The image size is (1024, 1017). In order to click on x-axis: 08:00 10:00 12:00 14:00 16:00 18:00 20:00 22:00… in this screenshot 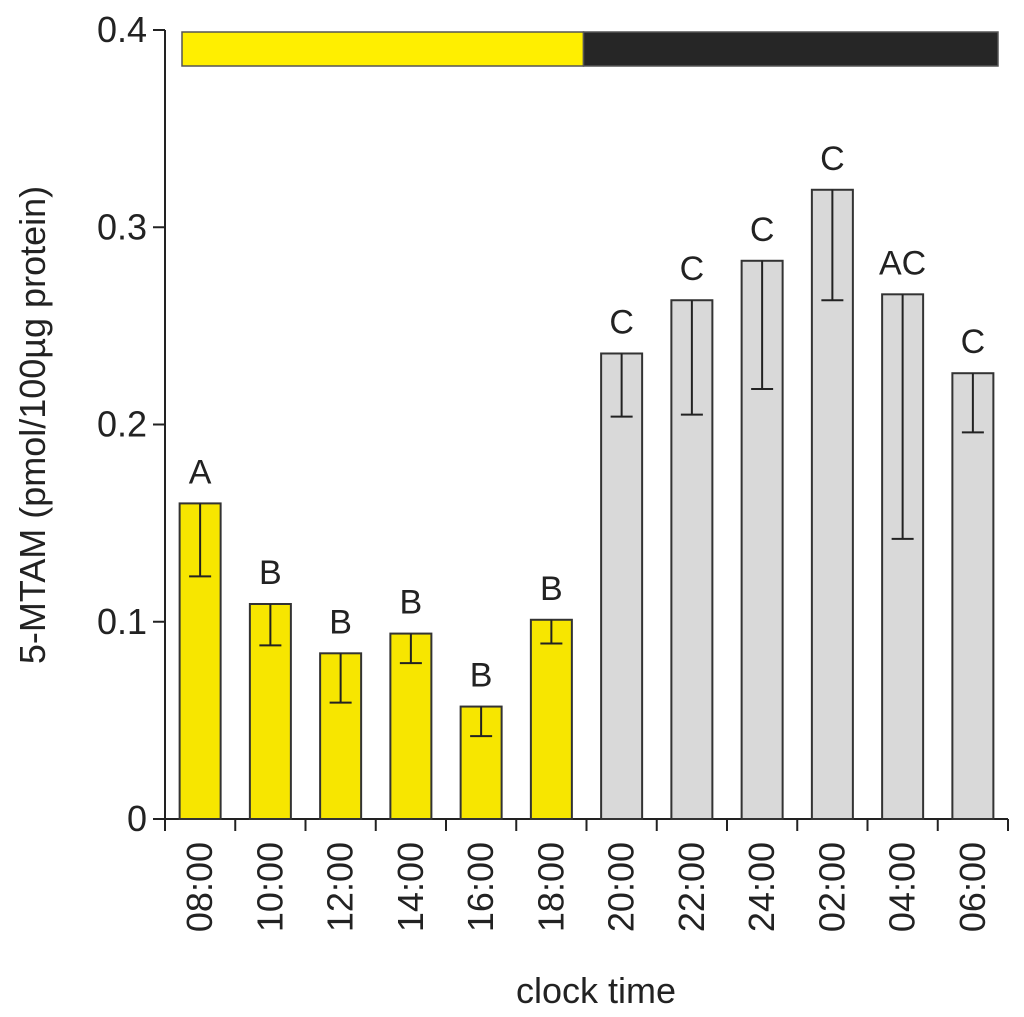, I will do `click(586, 875)`.